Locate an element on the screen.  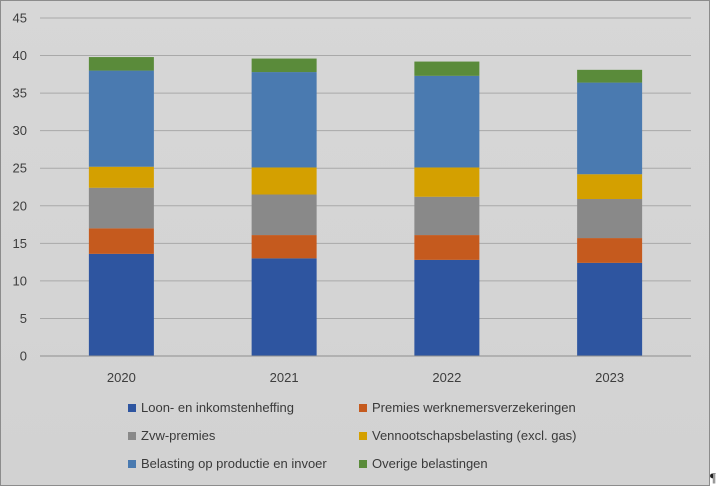
y-tick-label: 35 is located at coordinates (20, 93).